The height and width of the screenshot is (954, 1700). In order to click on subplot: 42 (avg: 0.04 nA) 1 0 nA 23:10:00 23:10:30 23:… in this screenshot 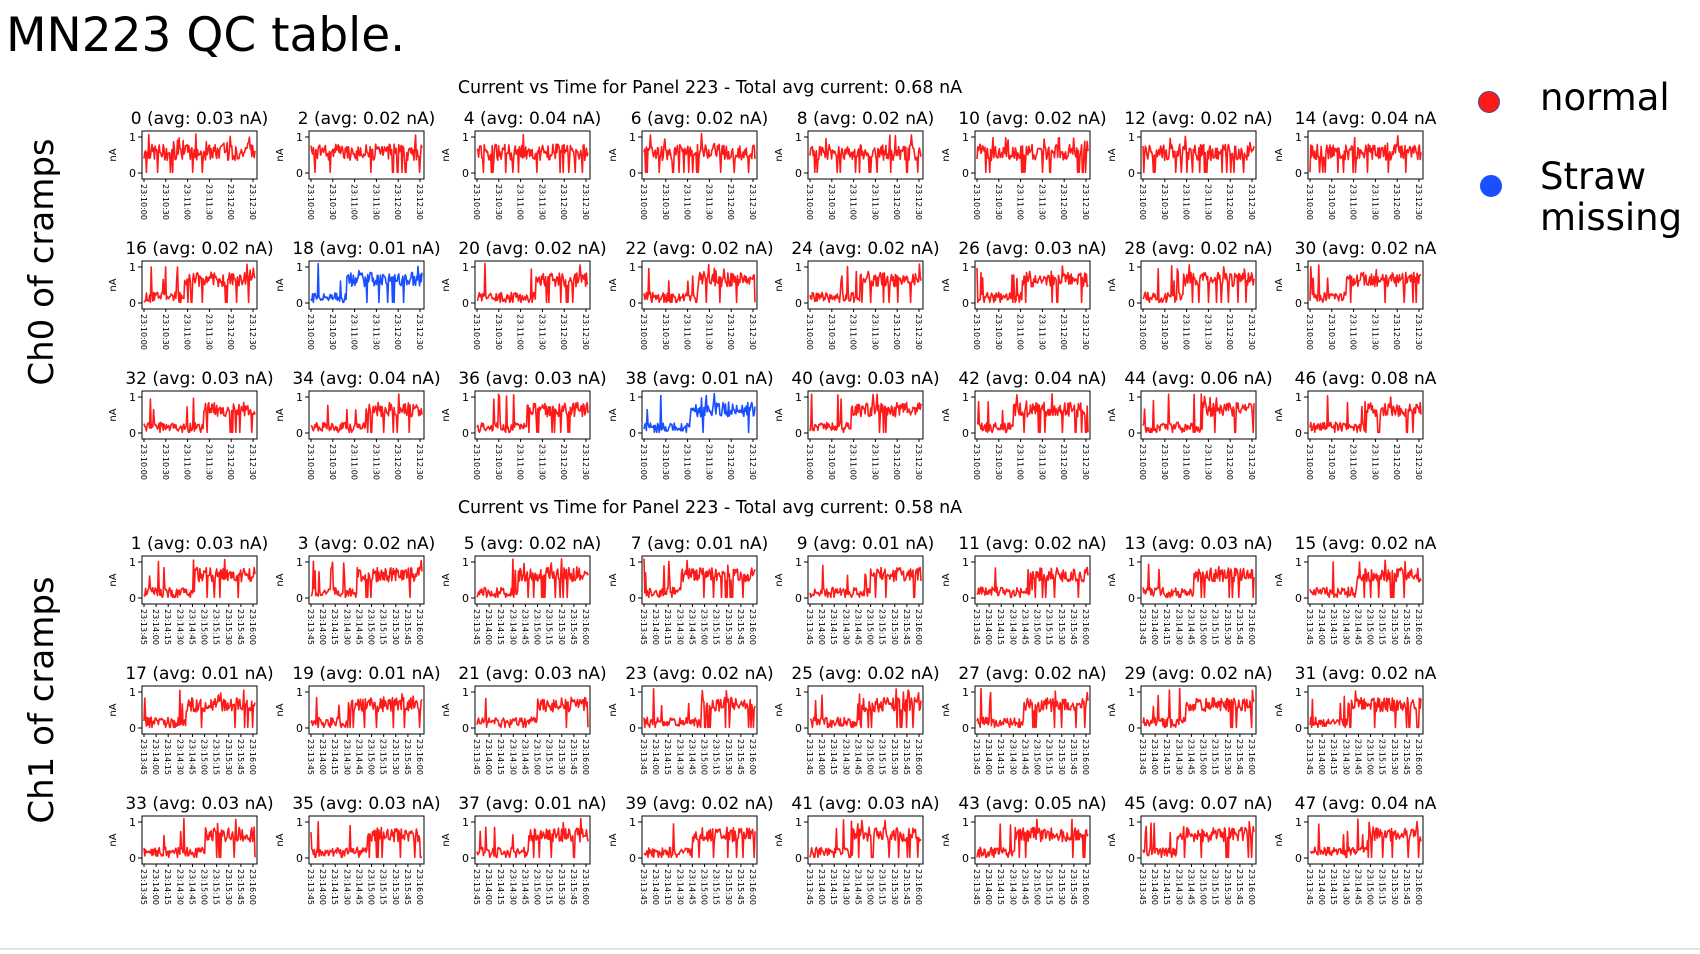, I will do `click(1024, 424)`.